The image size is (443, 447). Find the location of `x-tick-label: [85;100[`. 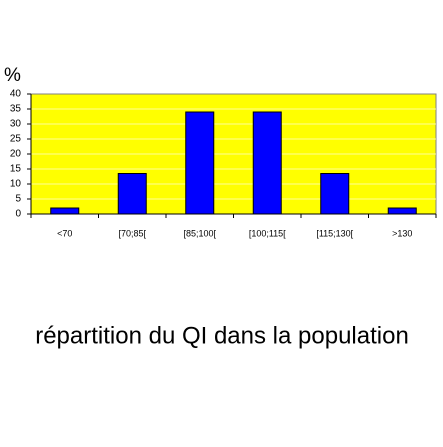

x-tick-label: [85;100[ is located at coordinates (199, 233).